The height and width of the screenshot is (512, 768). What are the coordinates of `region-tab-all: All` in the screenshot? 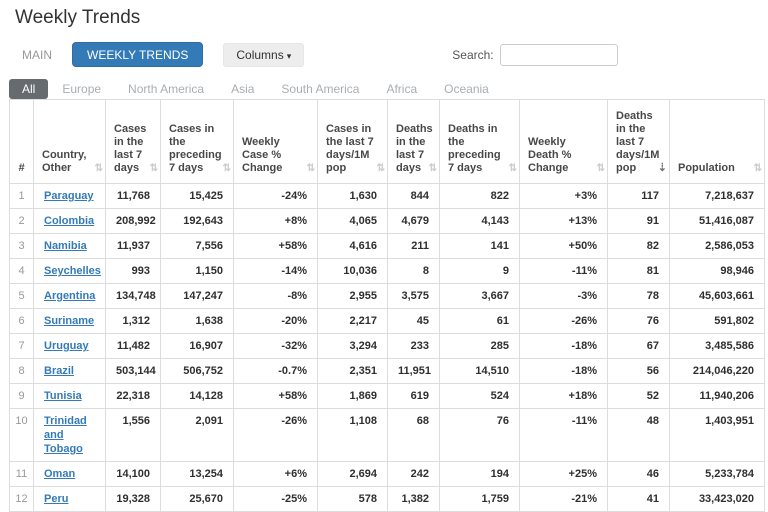 It's located at (29, 88).